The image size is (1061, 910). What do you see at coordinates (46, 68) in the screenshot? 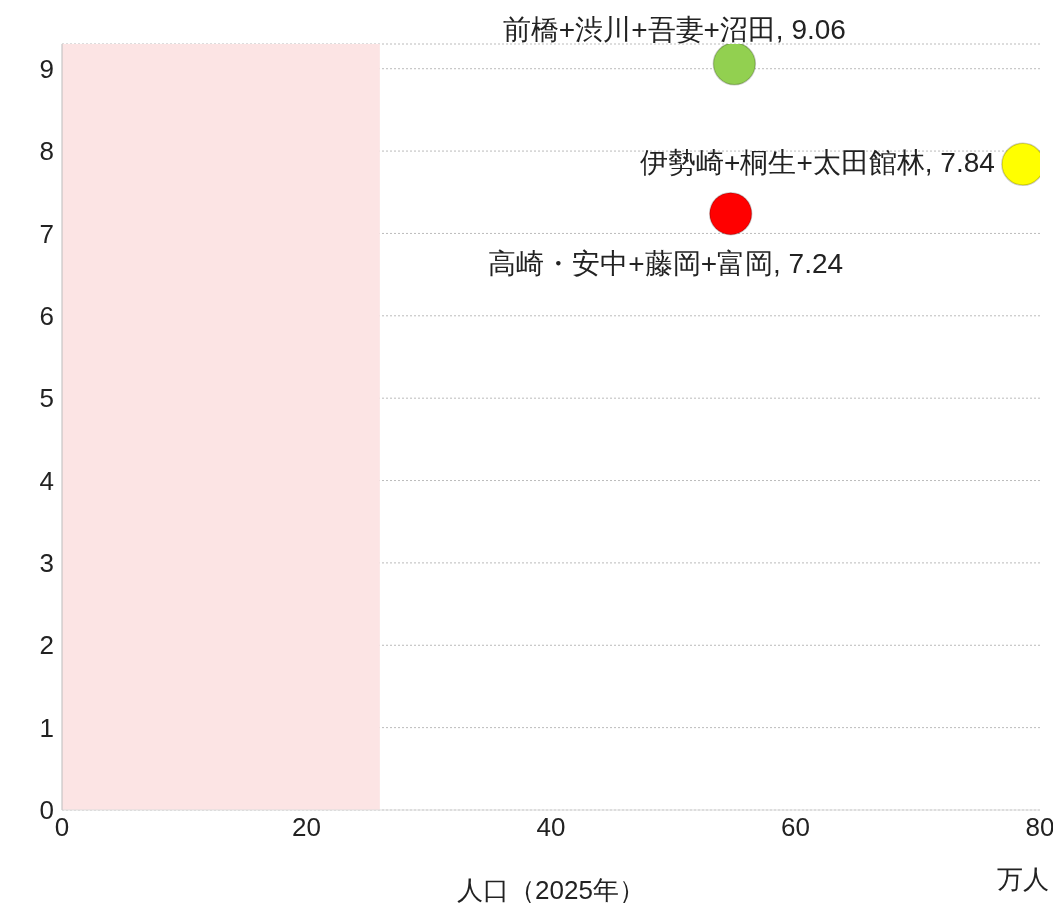
I see `y-tick-label: 9` at bounding box center [46, 68].